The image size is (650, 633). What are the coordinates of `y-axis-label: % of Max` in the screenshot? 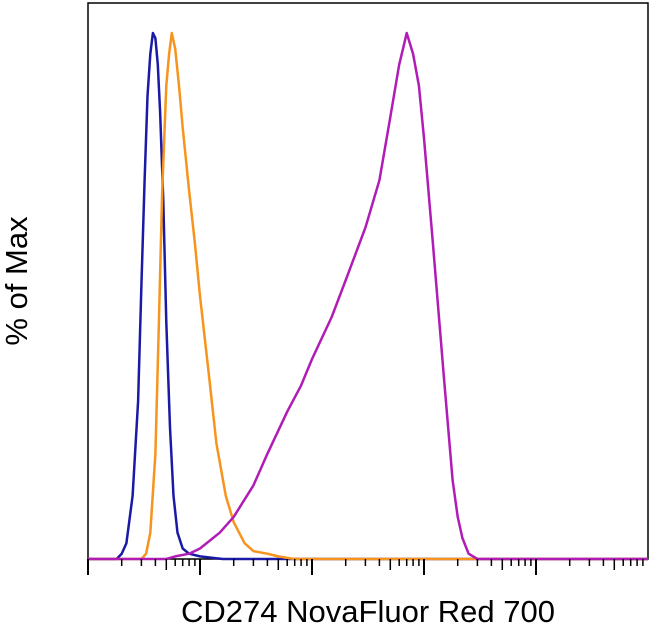 It's located at (17, 281).